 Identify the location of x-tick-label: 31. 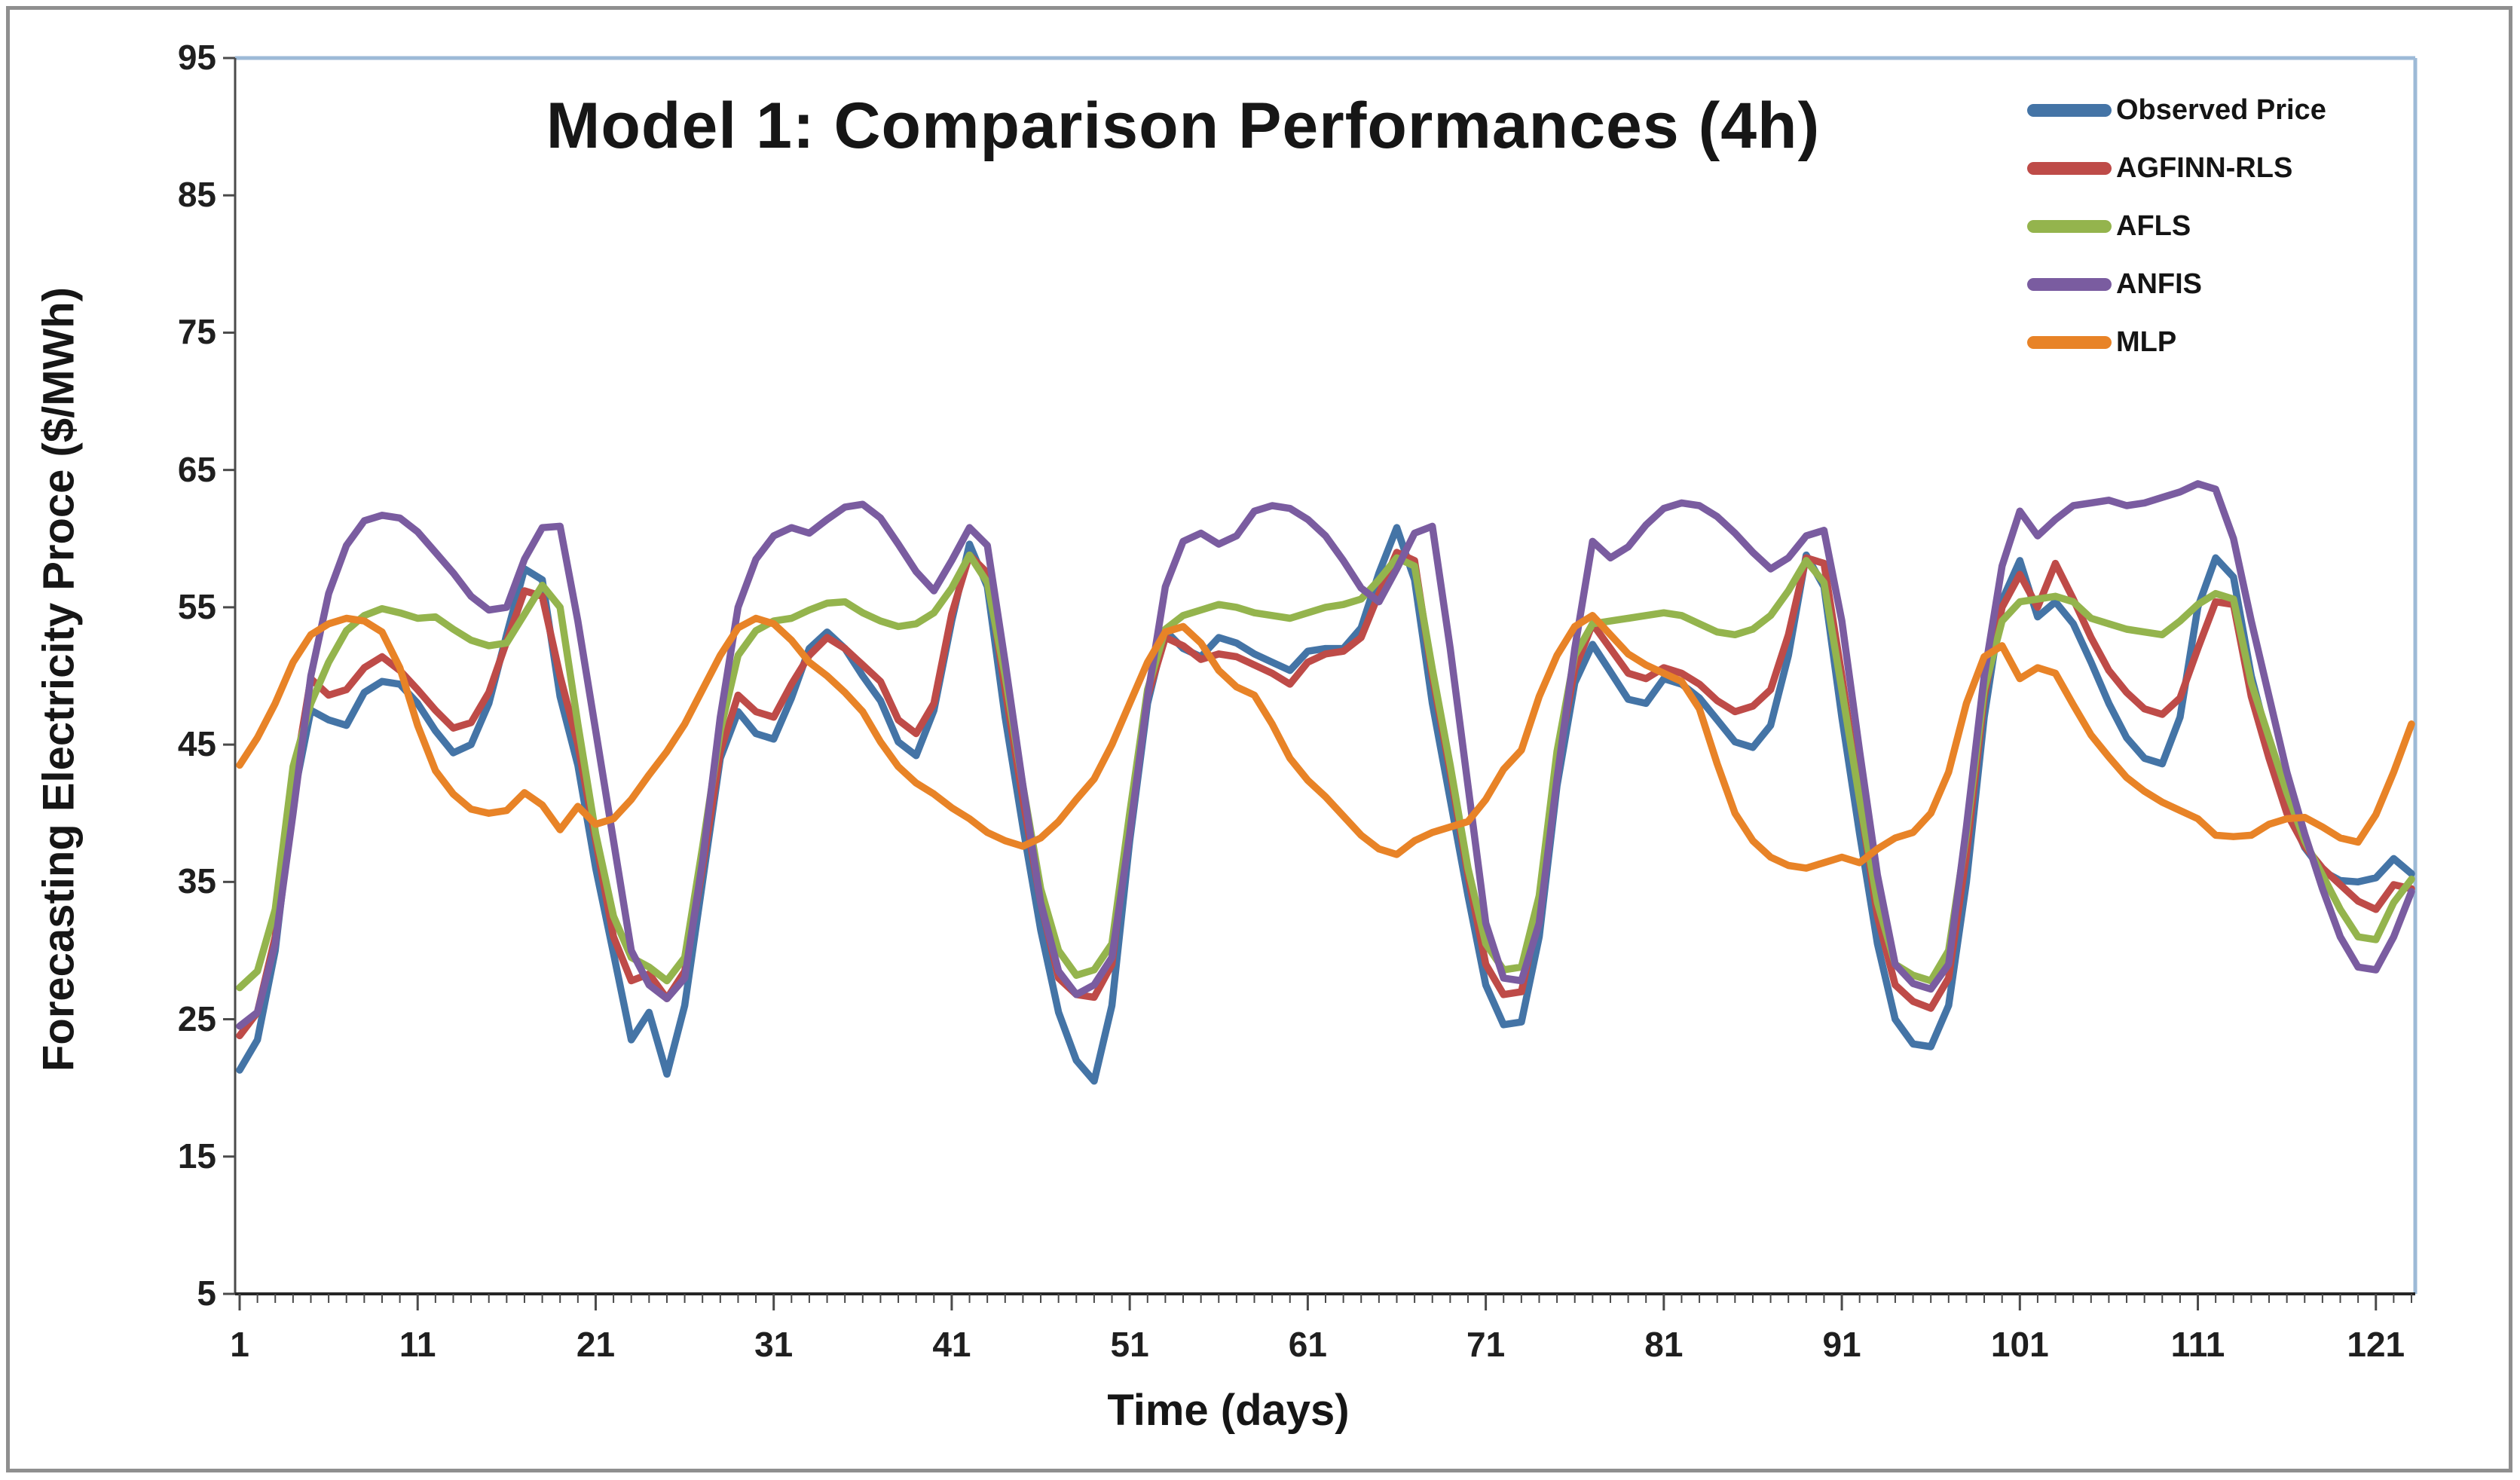
(774, 1344).